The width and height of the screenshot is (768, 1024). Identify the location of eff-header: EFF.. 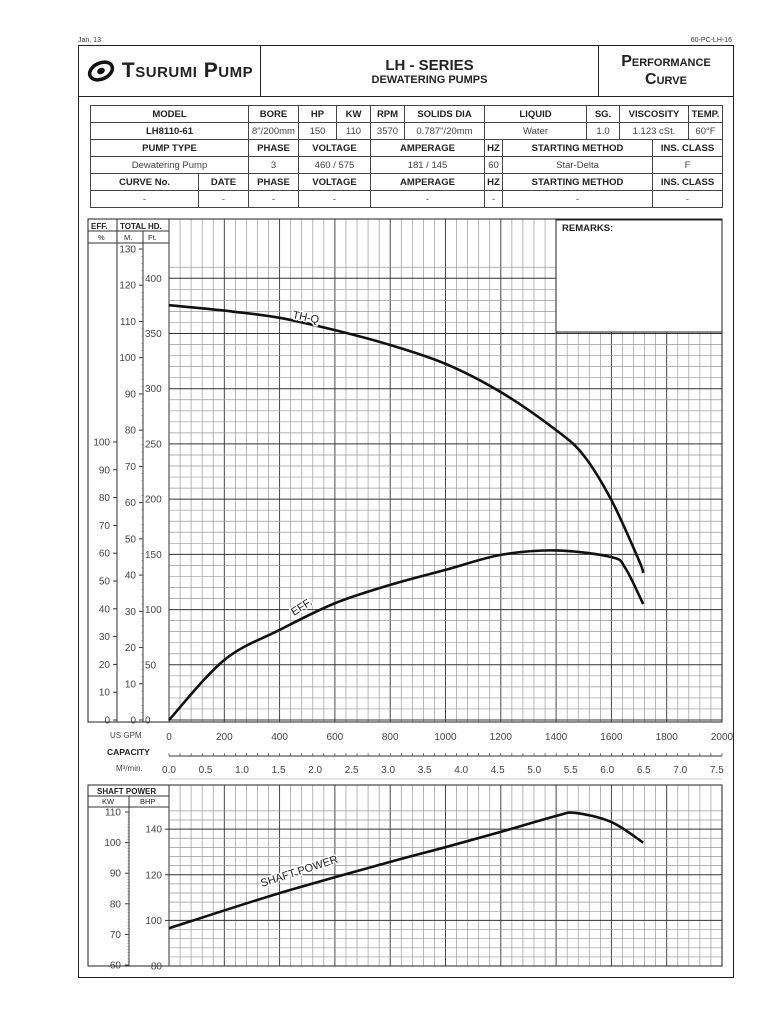
(99, 226).